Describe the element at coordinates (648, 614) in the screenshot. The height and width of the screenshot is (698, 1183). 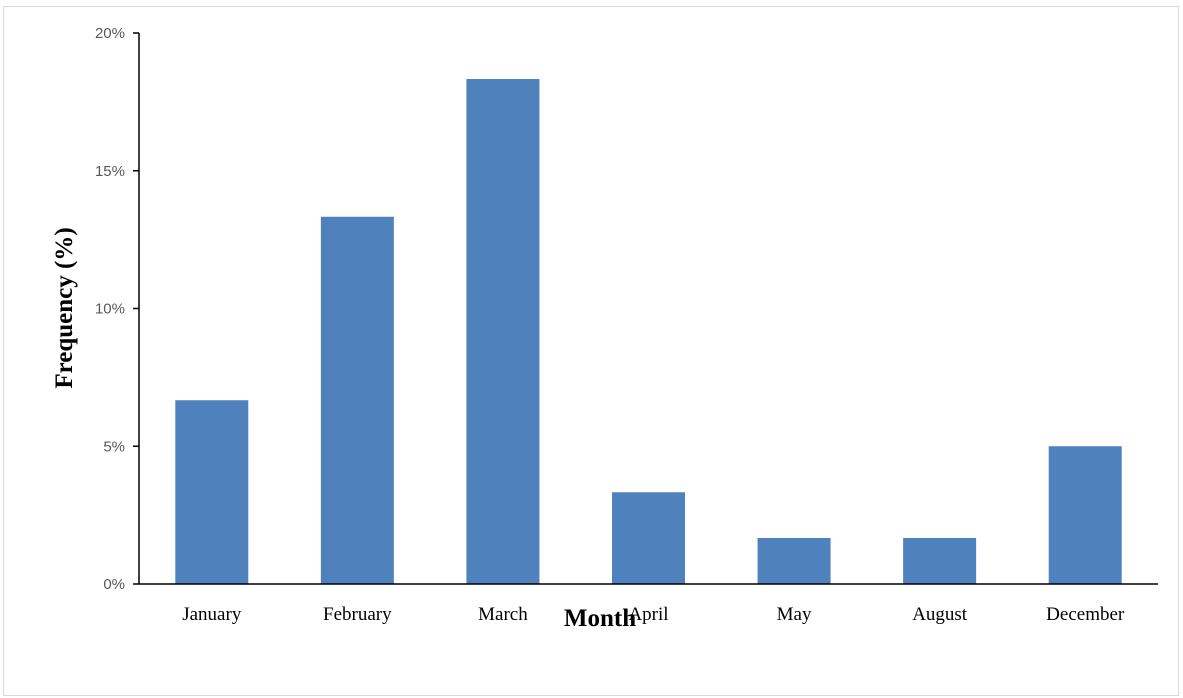
I see `x-tick-label: April` at that location.